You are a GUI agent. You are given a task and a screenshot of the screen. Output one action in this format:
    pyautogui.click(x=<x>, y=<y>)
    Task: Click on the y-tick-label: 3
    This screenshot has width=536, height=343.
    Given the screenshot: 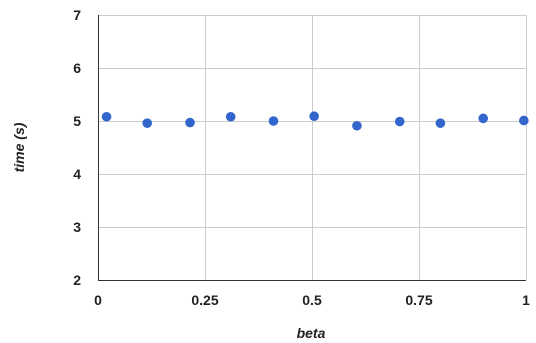 What is the action you would take?
    pyautogui.click(x=77, y=227)
    